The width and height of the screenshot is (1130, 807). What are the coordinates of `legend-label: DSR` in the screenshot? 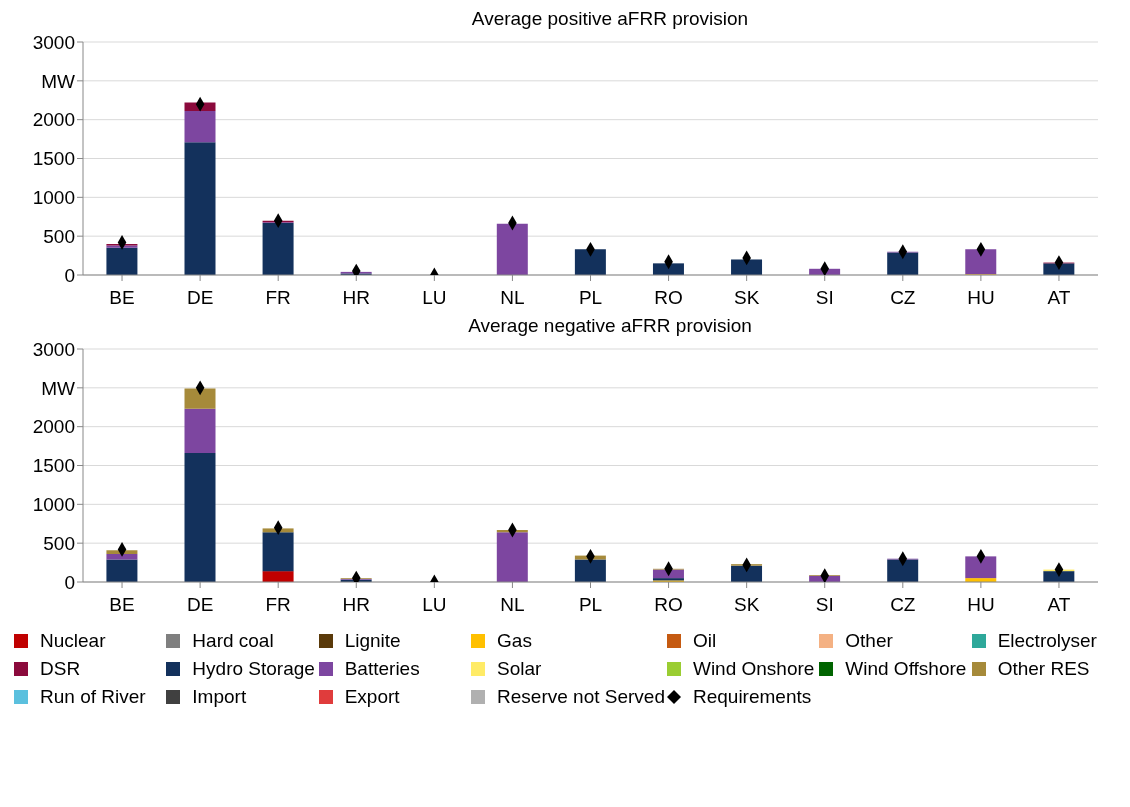 It's located at (60, 669).